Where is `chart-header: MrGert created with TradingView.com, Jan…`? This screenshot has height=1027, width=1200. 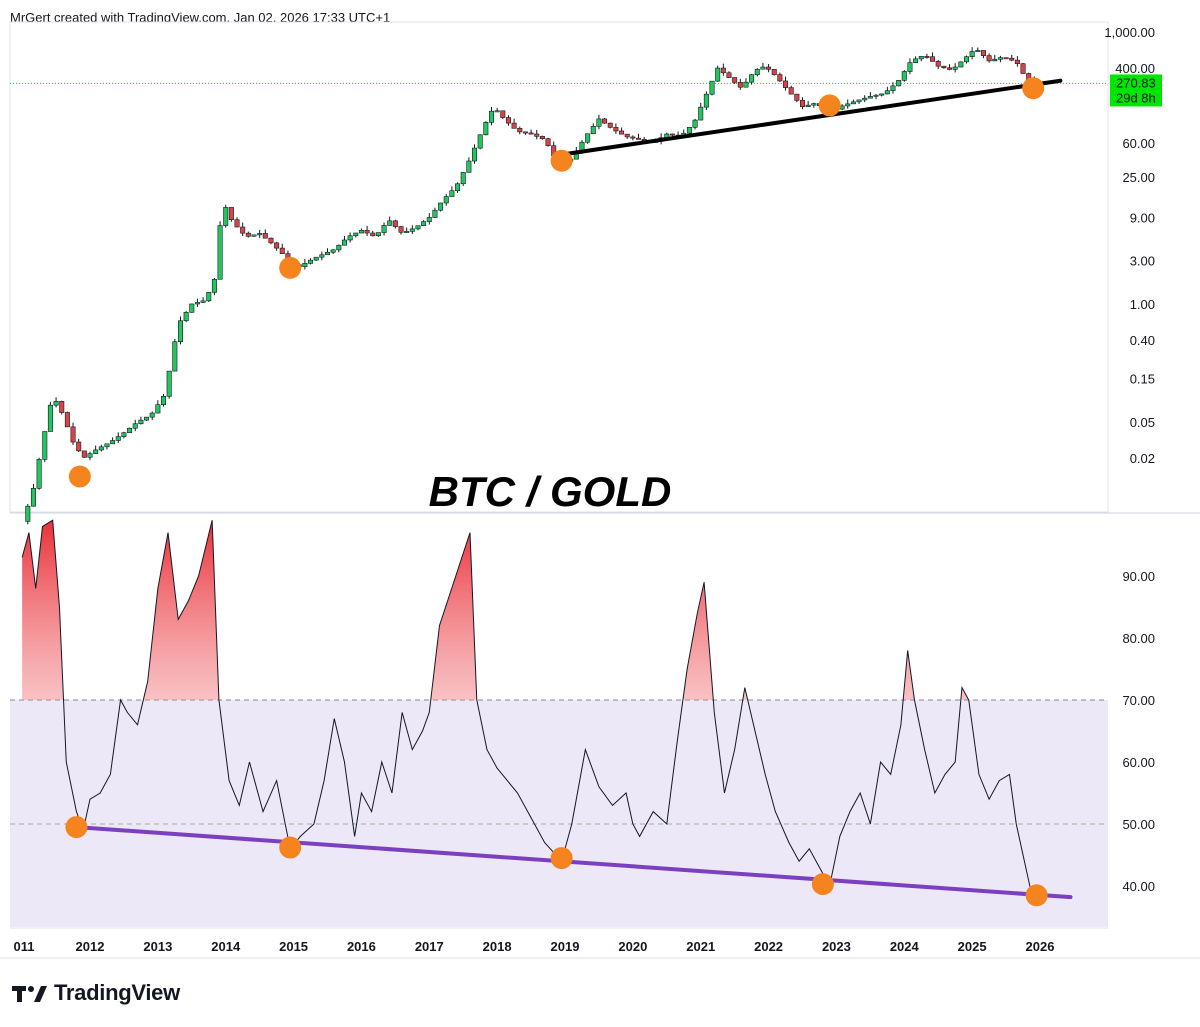
chart-header: MrGert created with TradingView.com, Jan… is located at coordinates (200, 17).